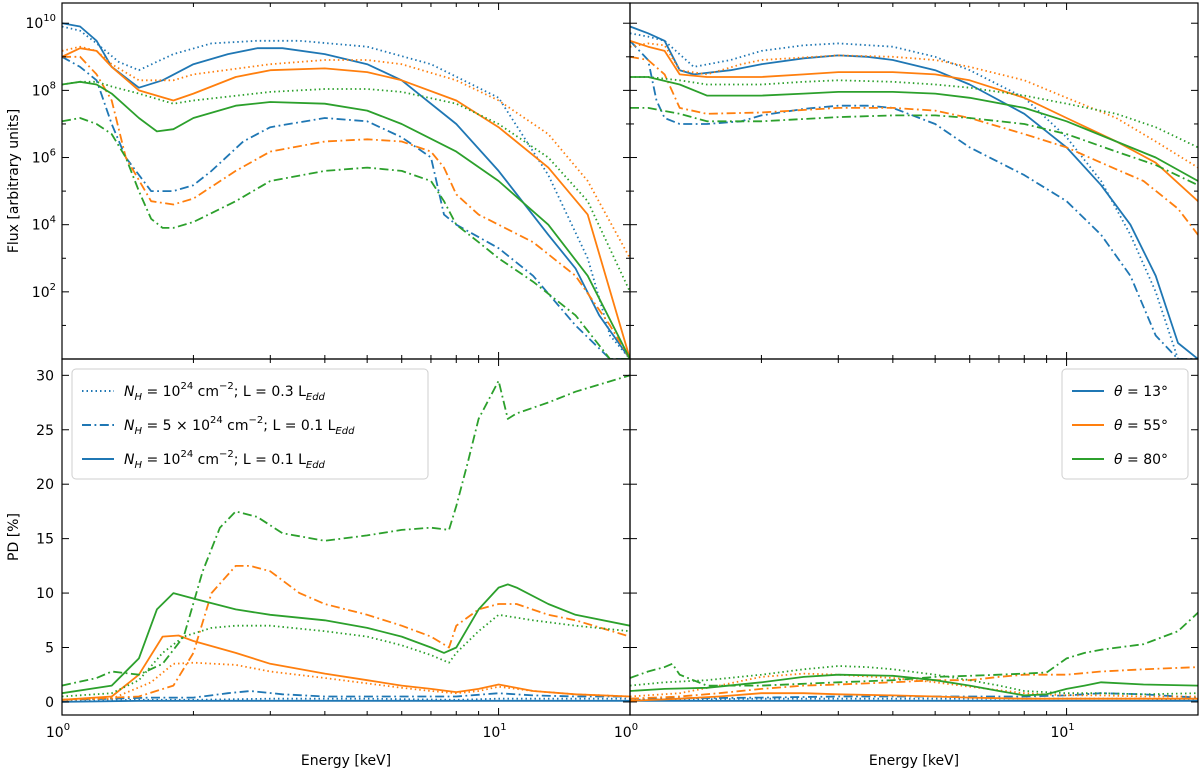 This screenshot has width=1200, height=770. What do you see at coordinates (14, 181) in the screenshot?
I see `y-axis-label: Flux [arbitrary units]` at bounding box center [14, 181].